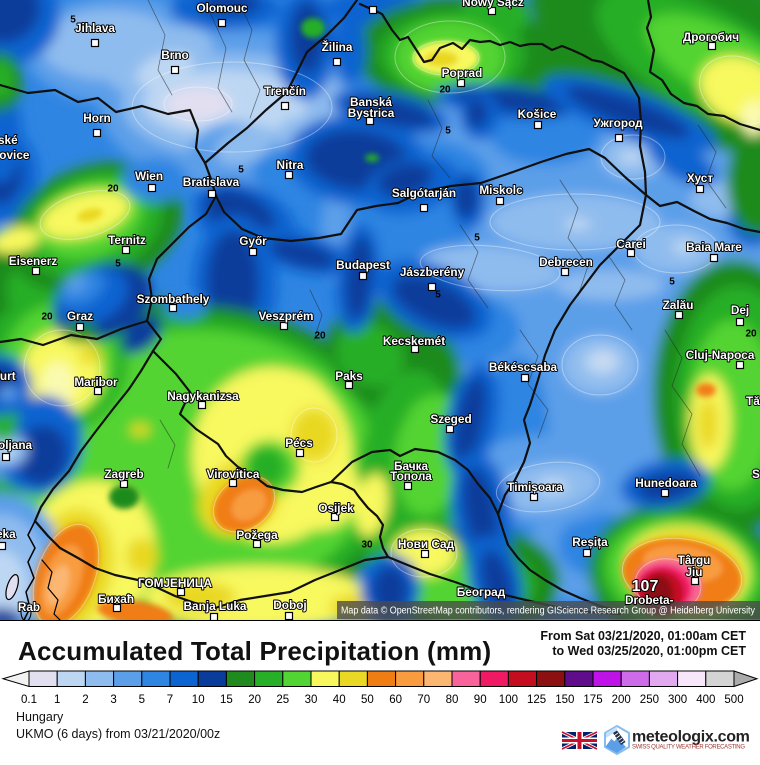 The image size is (760, 765). What do you see at coordinates (173, 299) in the screenshot?
I see `svg-text: Szombathely` at bounding box center [173, 299].